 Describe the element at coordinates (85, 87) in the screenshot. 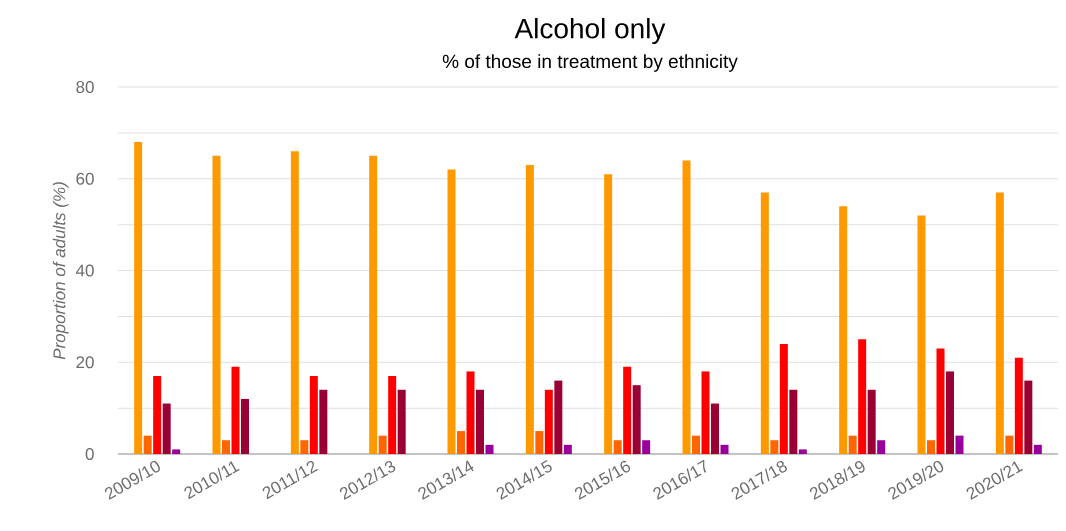

I see `y-tick-label: 80` at that location.